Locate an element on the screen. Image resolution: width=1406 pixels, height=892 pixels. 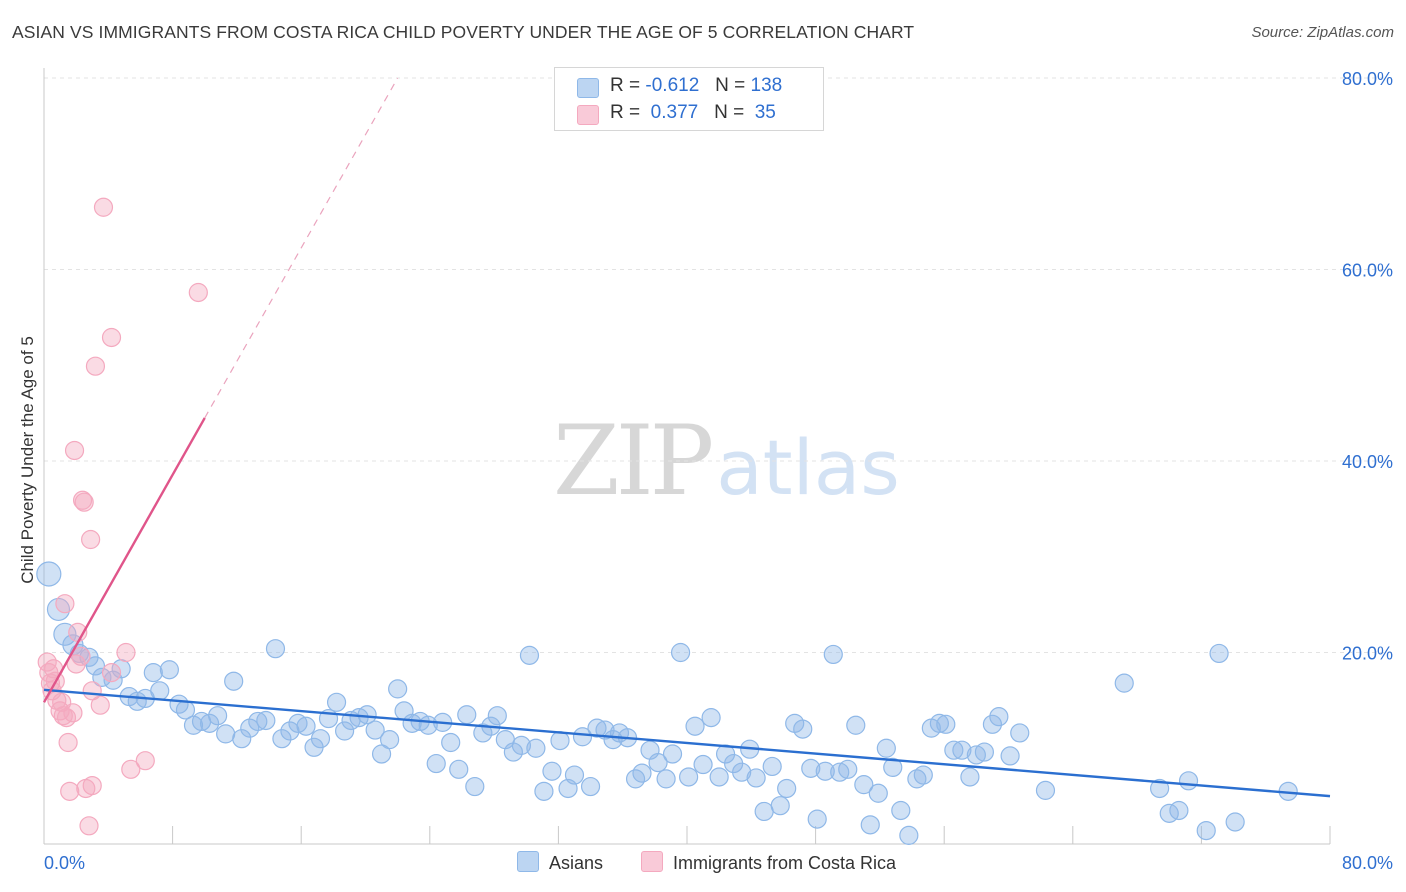
correlation-legend: R = -0.612 N = 138 R = 0.377 N = 35 is located at coordinates (689, 99).